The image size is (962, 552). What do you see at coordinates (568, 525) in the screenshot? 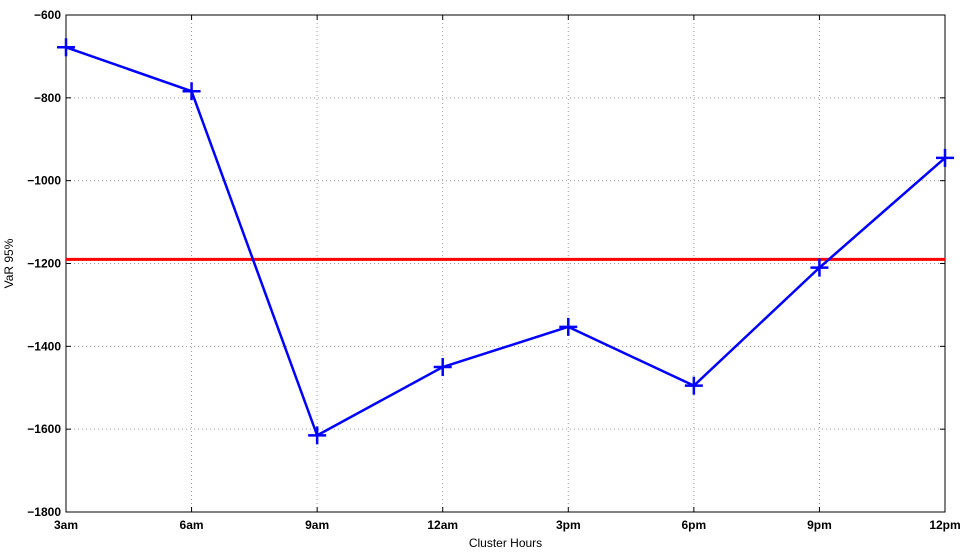
I see `x-tick-label: 3pm` at bounding box center [568, 525].